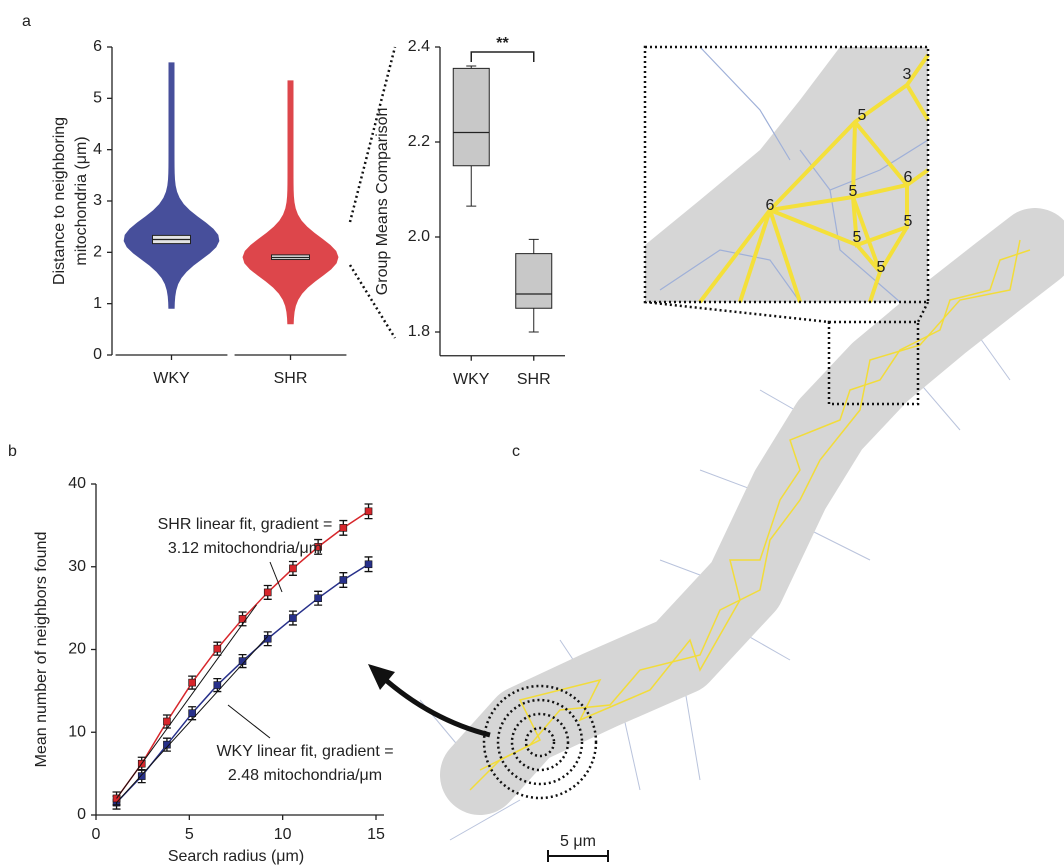  What do you see at coordinates (381, 677) in the screenshot?
I see `arrow-head` at bounding box center [381, 677].